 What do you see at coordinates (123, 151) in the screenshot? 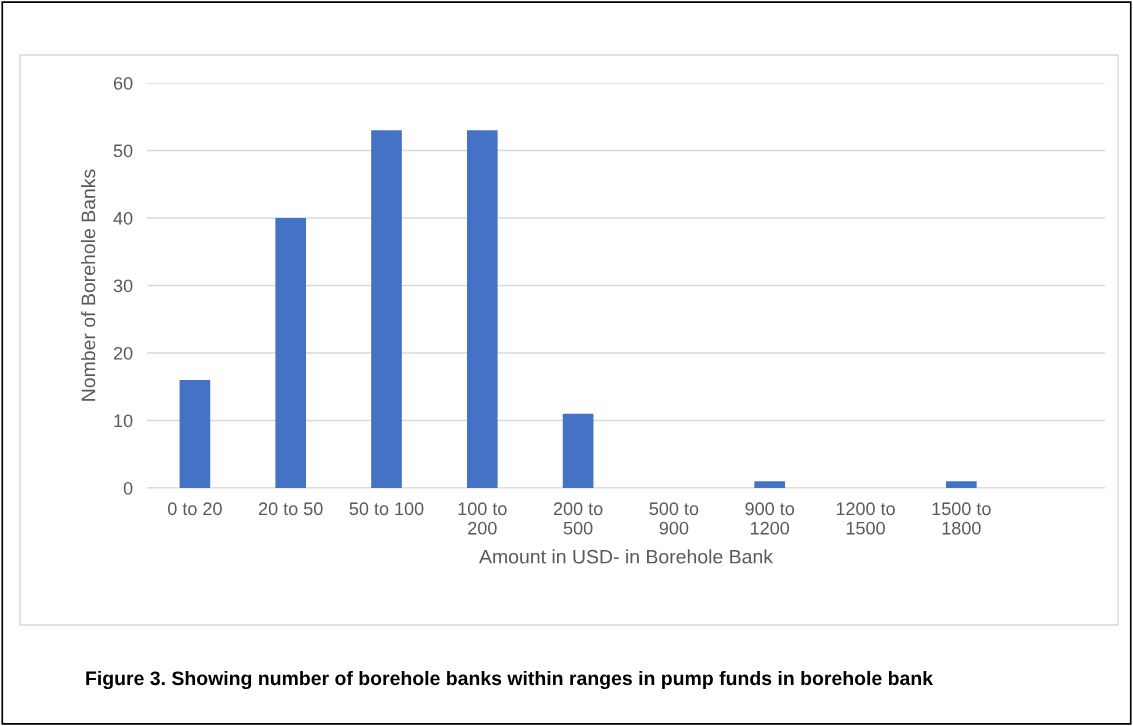
I see `y-tick-label: 50` at bounding box center [123, 151].